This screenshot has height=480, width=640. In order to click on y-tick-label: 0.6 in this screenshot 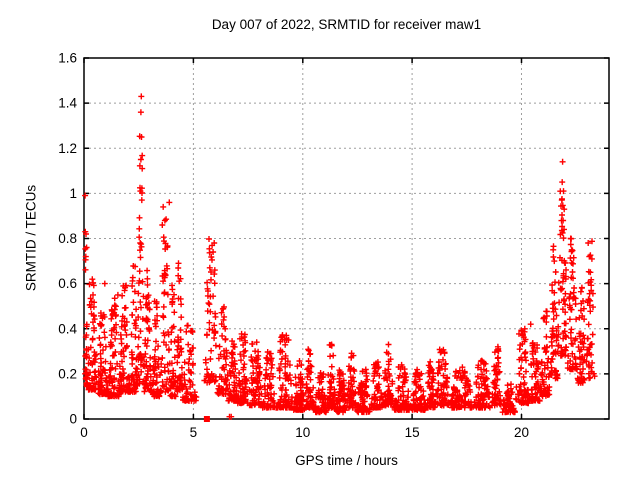, I will do `click(67, 283)`.